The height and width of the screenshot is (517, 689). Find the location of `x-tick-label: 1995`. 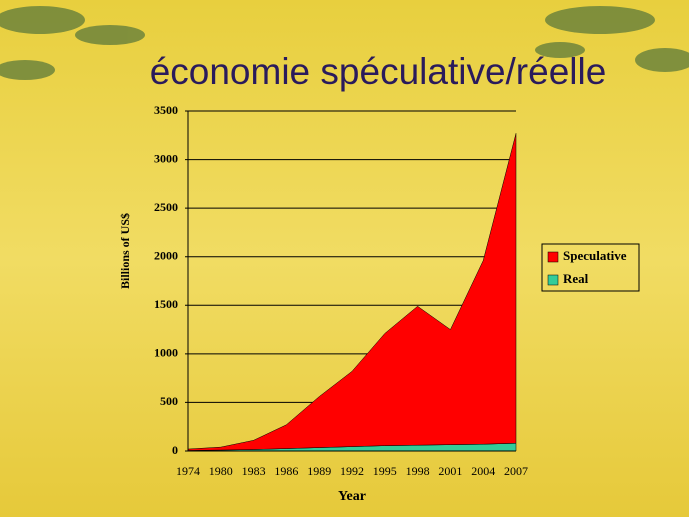

x-tick-label: 1995 is located at coordinates (385, 471).